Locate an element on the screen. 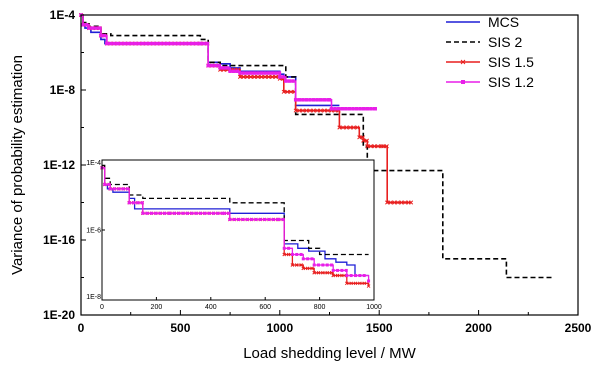 This screenshot has width=594, height=367. inset-x-tick-label: 600 is located at coordinates (265, 307).